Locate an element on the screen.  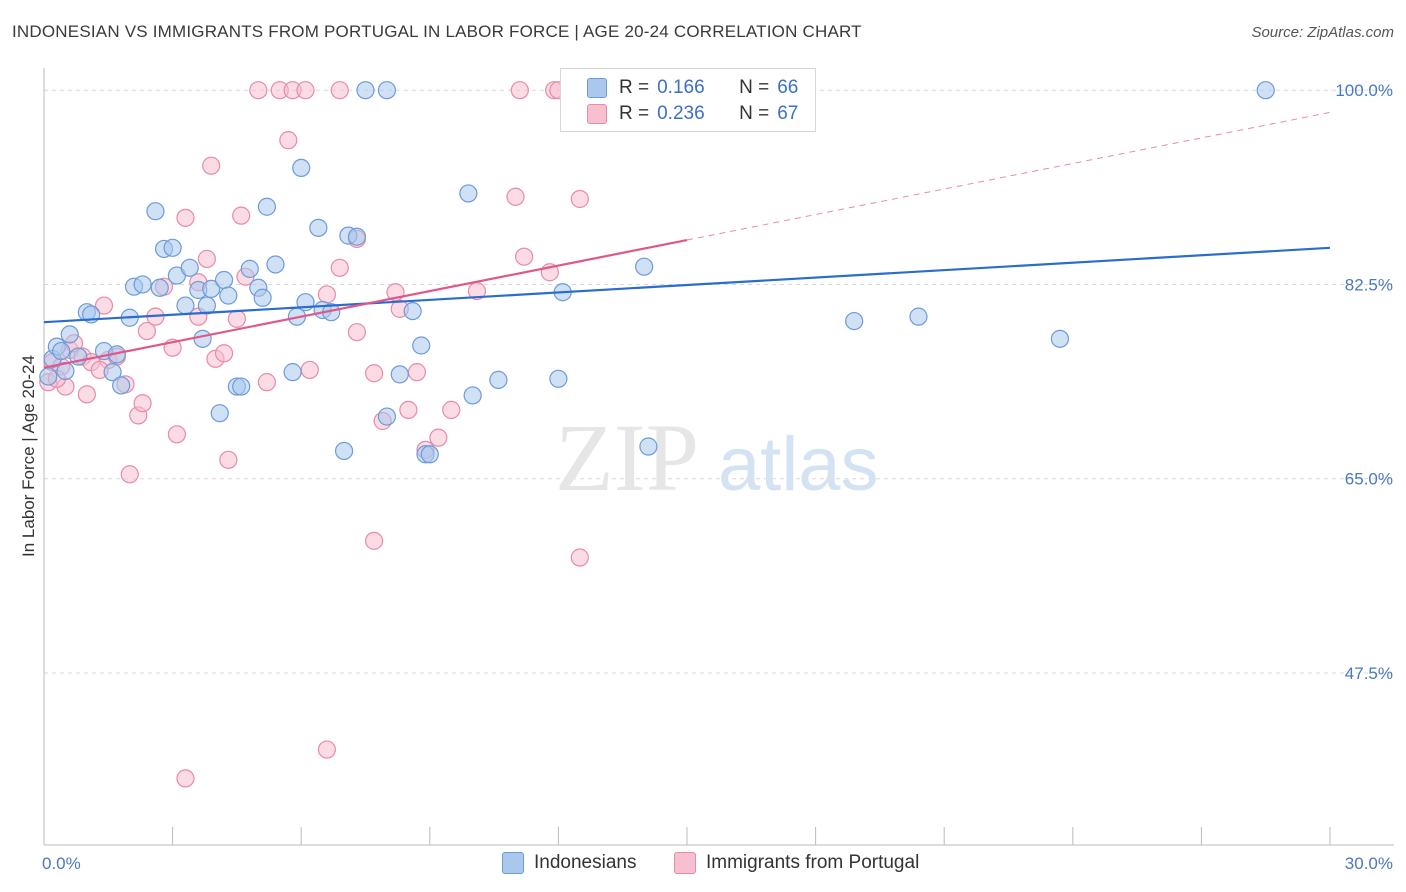
legend-row-portugal: R = 0.236 N = 67 is located at coordinates (693, 114).